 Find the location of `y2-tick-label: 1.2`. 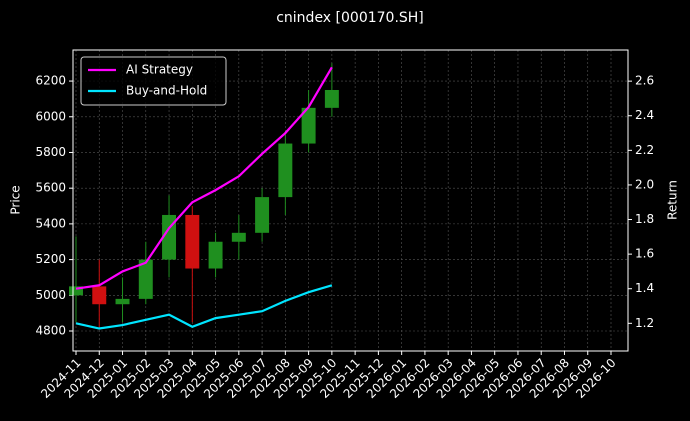

y2-tick-label: 1.2 is located at coordinates (644, 323).